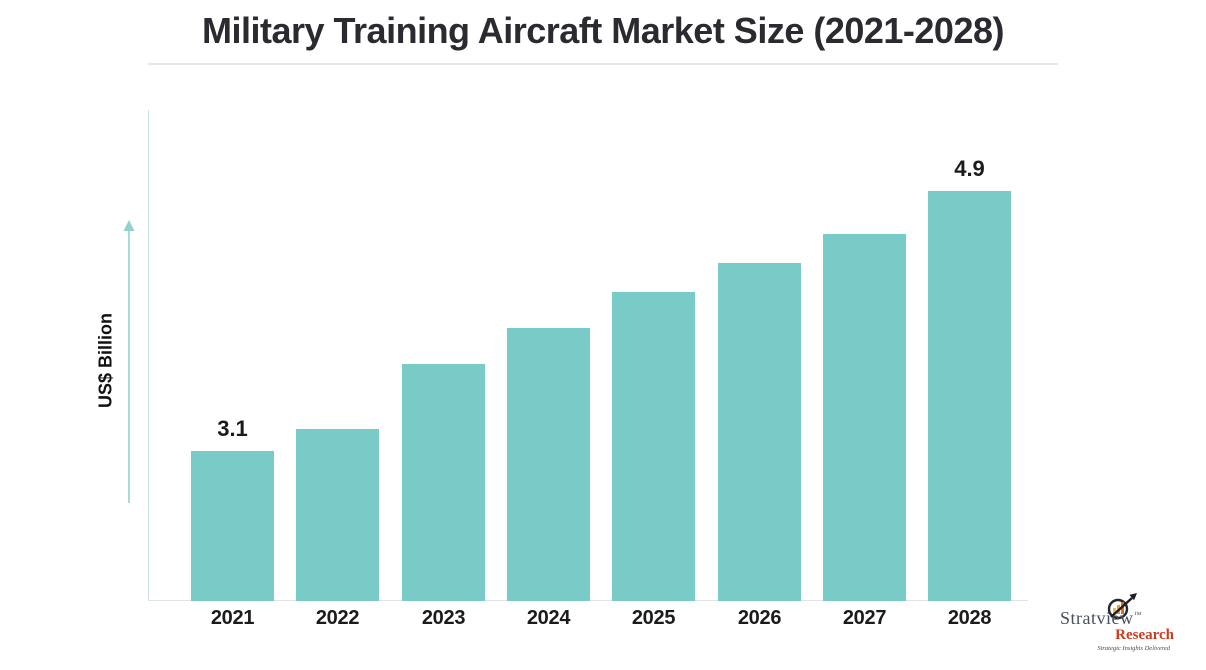 Image resolution: width=1206 pixels, height=670 pixels. What do you see at coordinates (129, 361) in the screenshot?
I see `y-axis-arrow-icon` at bounding box center [129, 361].